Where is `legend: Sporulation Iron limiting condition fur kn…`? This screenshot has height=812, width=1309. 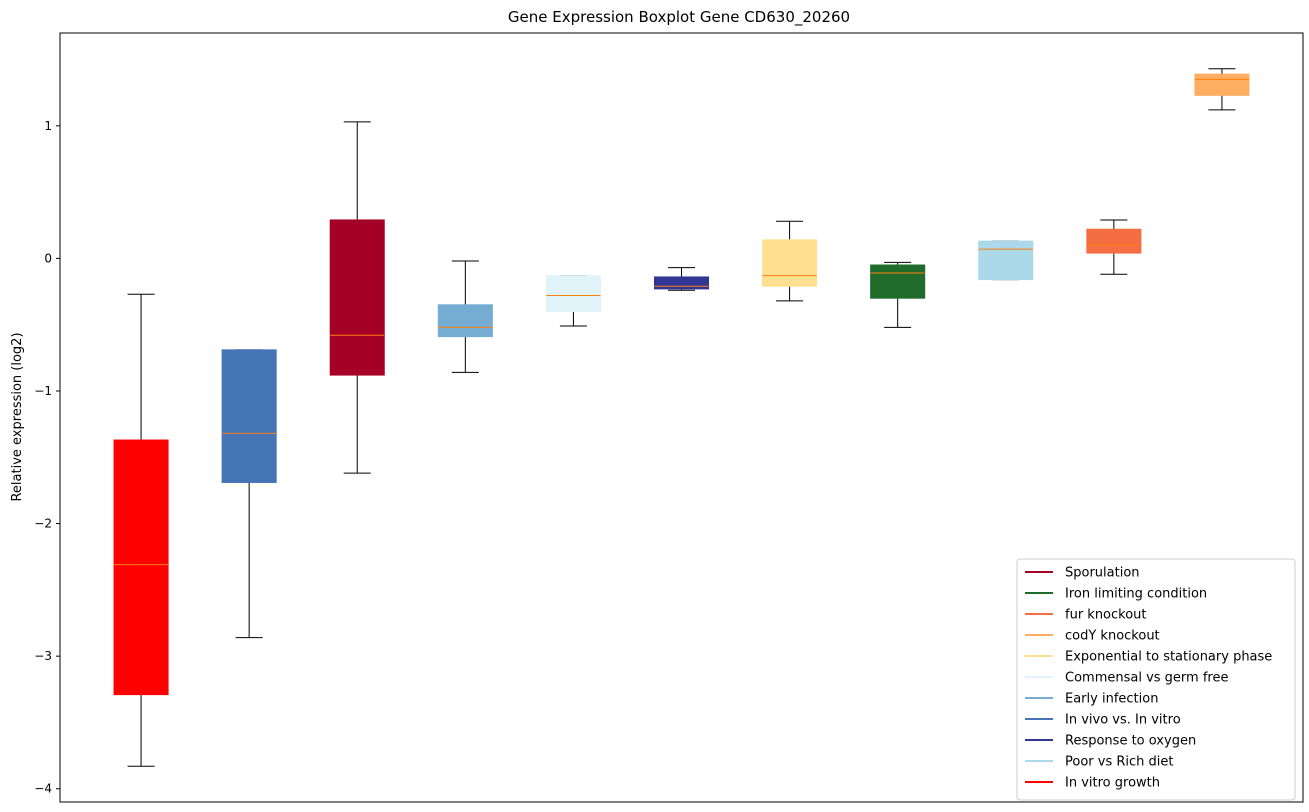
legend: Sporulation Iron limiting condition fur kn… is located at coordinates (1156, 679).